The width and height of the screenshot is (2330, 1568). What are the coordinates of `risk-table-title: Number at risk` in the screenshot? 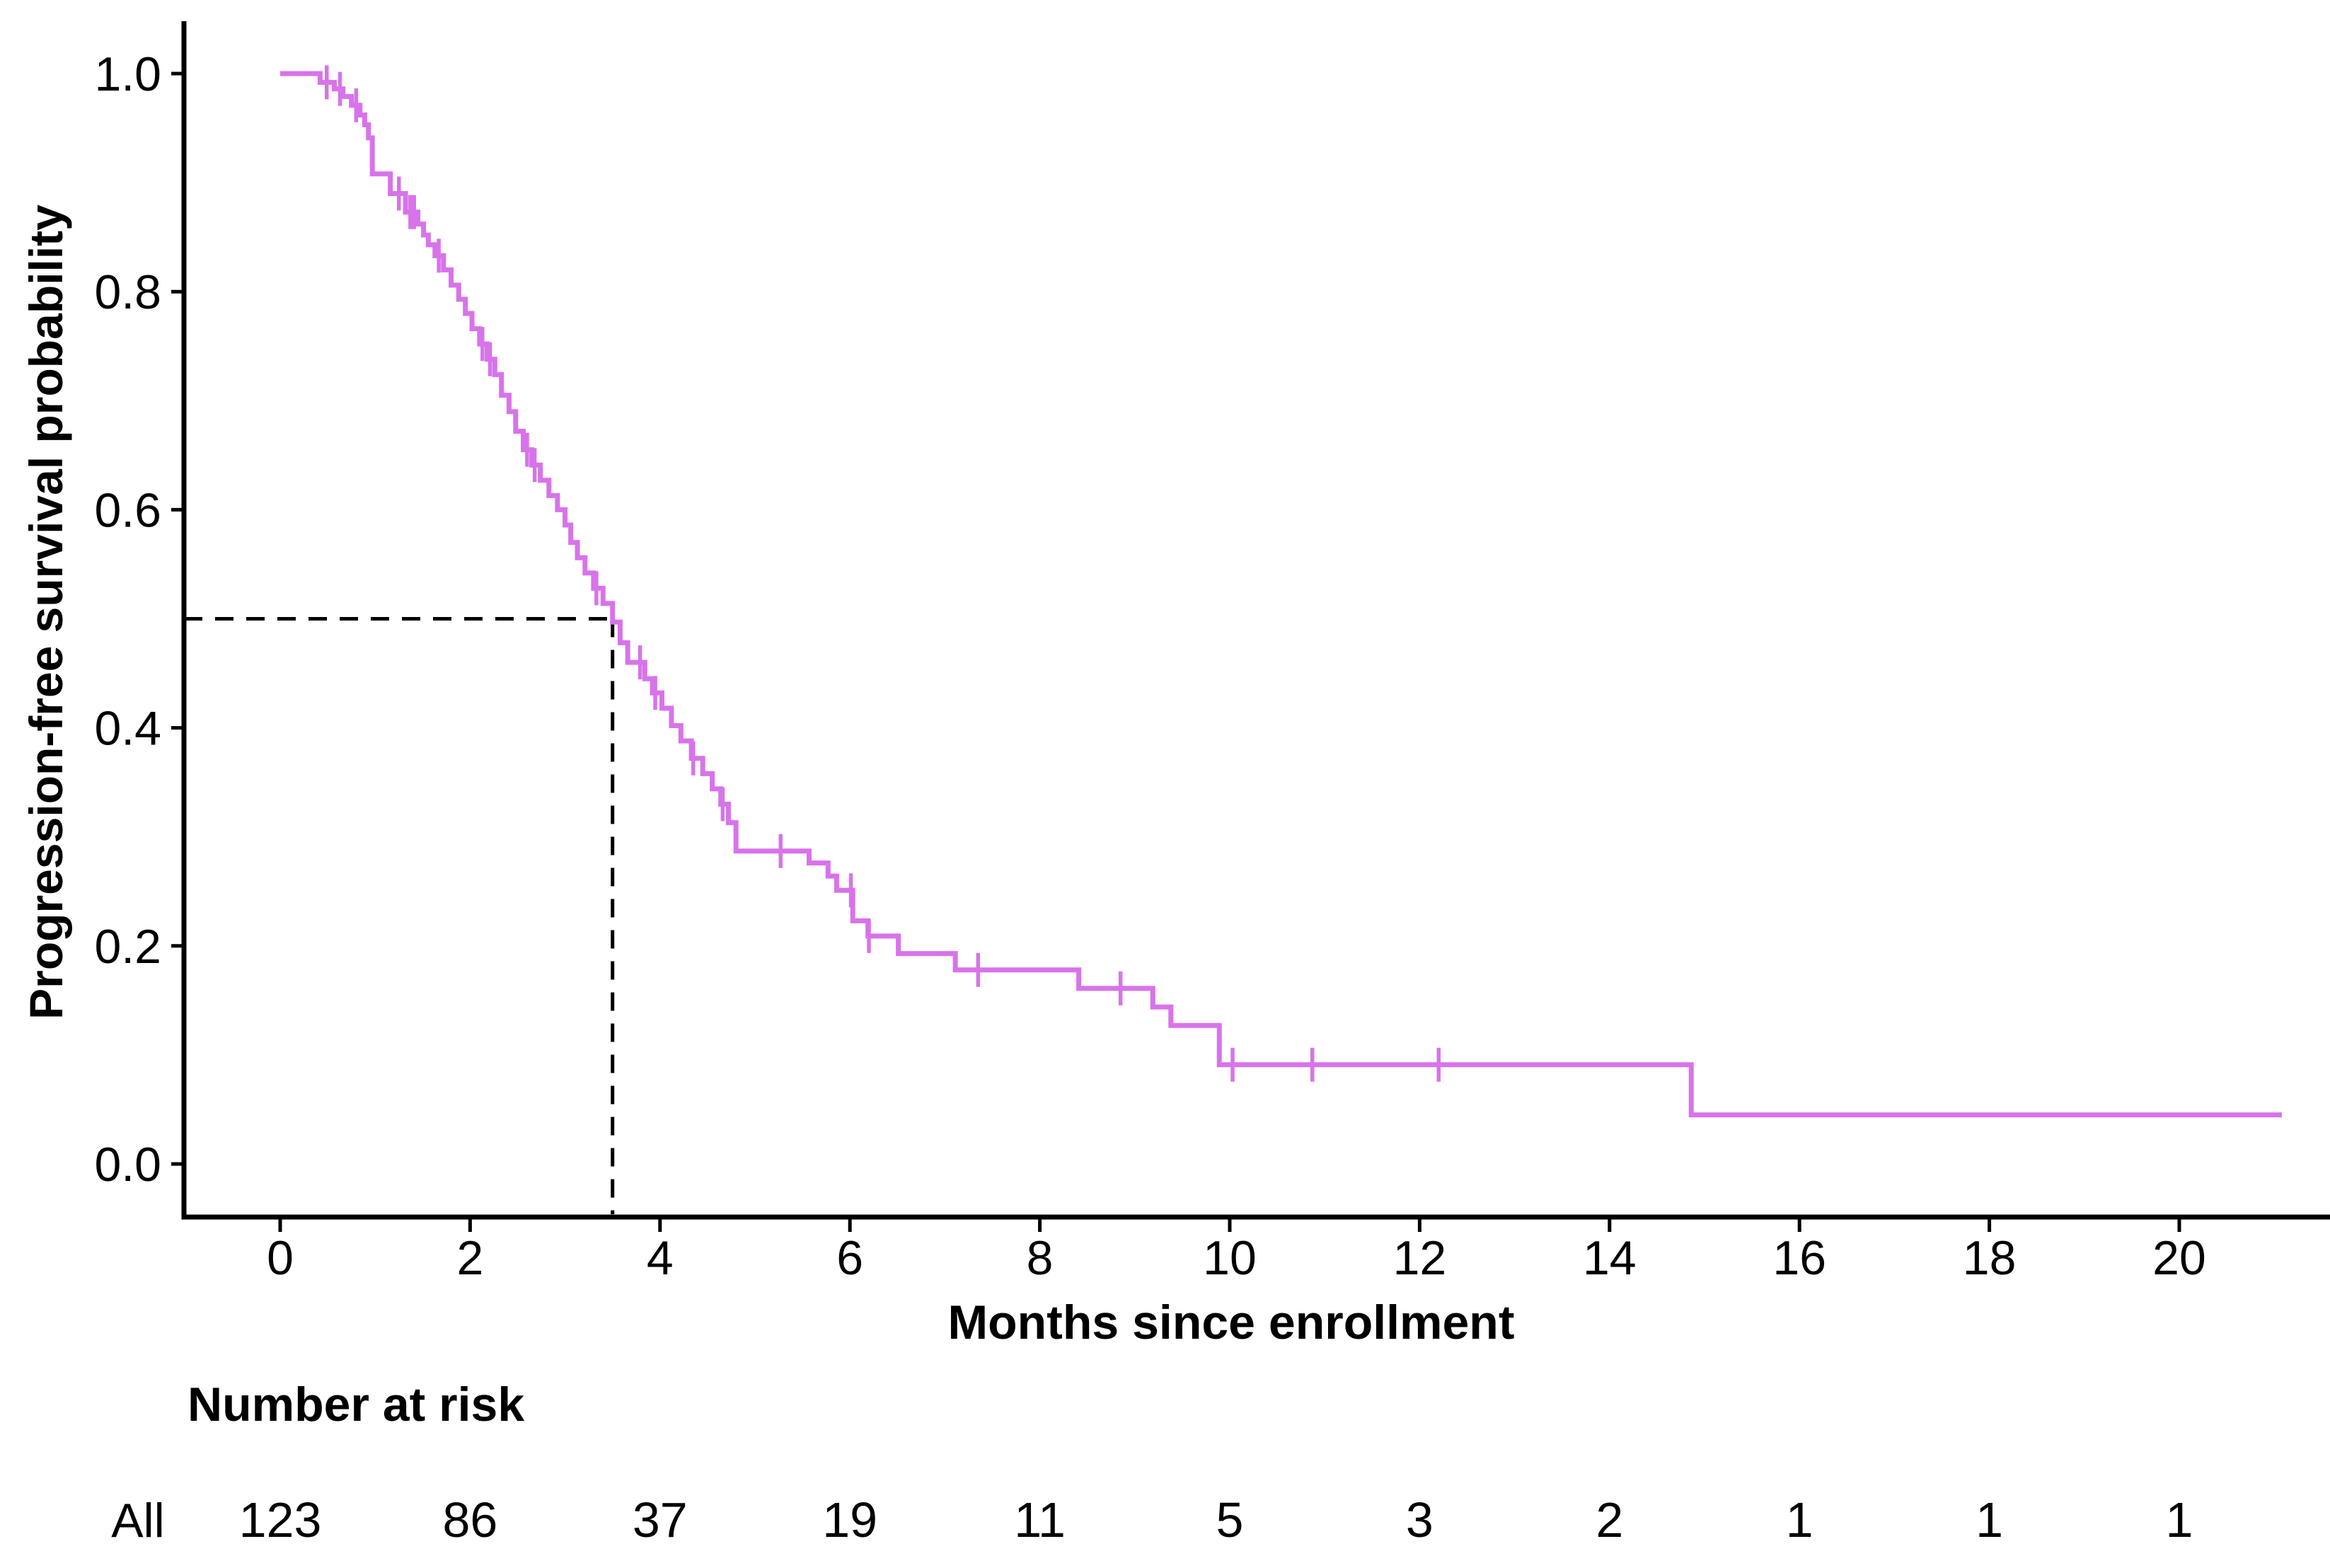 It's located at (356, 1404).